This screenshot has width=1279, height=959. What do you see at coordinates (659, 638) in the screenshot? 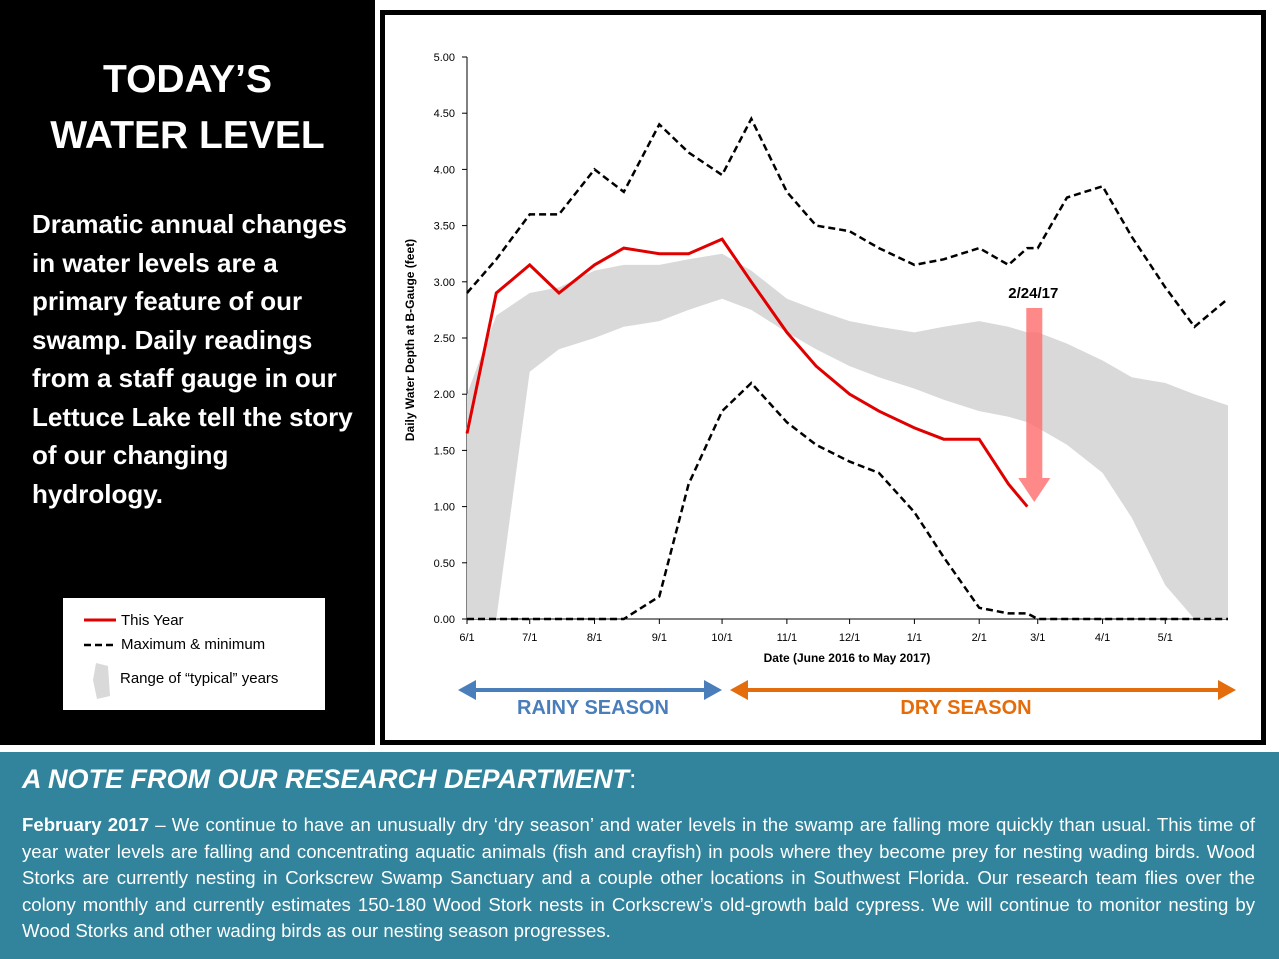
I see `x-tick-label: 9/1` at bounding box center [659, 638].